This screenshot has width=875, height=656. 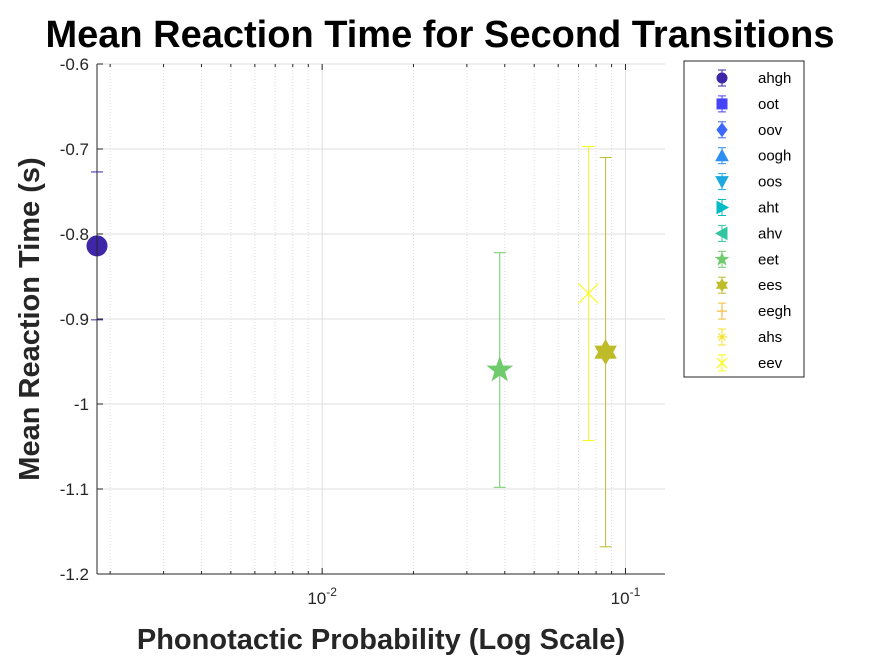 What do you see at coordinates (774, 311) in the screenshot?
I see `legend-label-eegh: eegh` at bounding box center [774, 311].